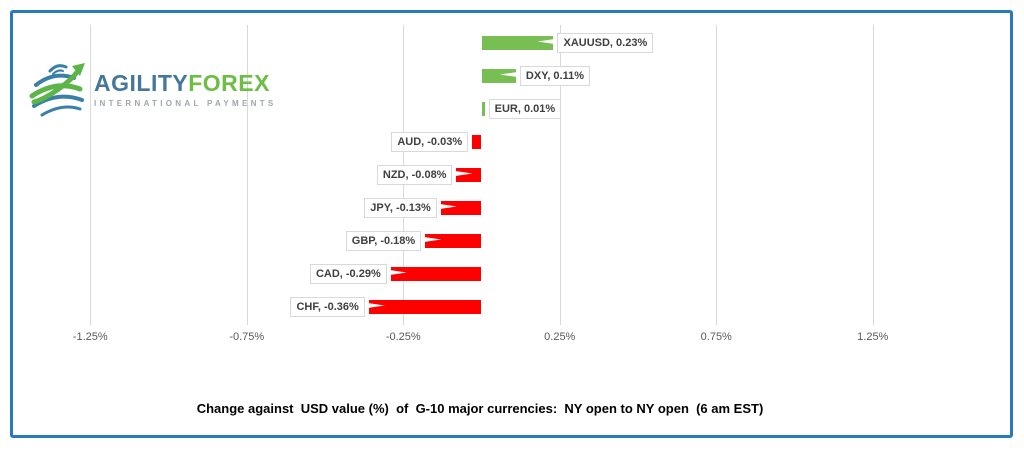 The height and width of the screenshot is (450, 1024). What do you see at coordinates (453, 241) in the screenshot?
I see `bar-gbp` at bounding box center [453, 241].